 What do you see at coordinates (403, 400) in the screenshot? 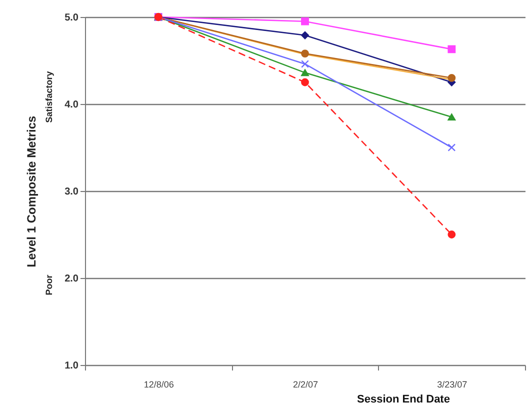
I see `x-axis-title: Session End Date` at bounding box center [403, 400].